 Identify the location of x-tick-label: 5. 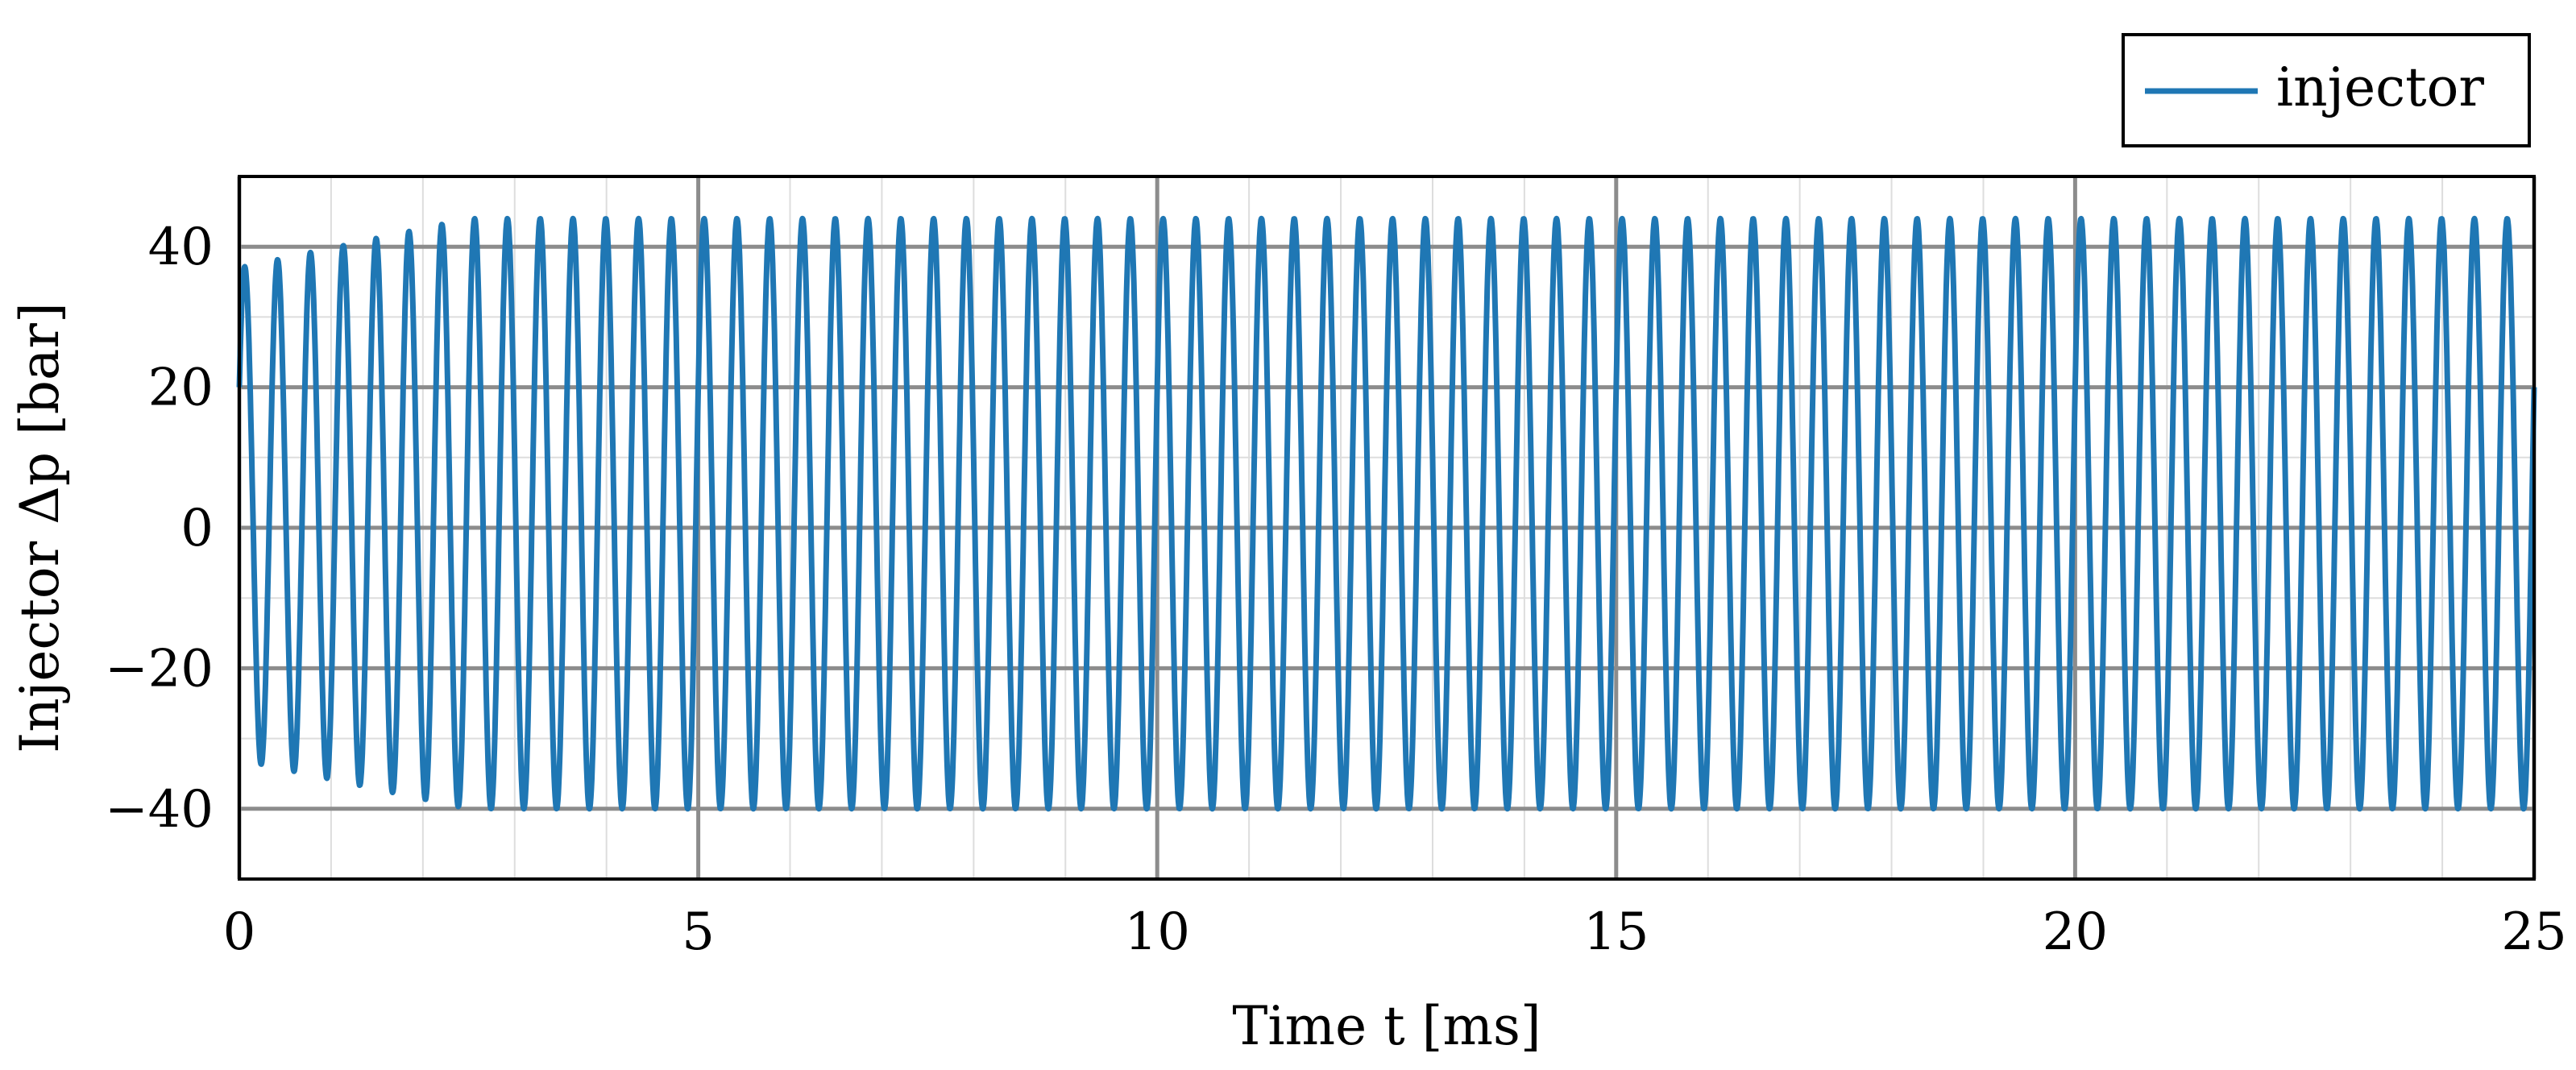
(698, 932).